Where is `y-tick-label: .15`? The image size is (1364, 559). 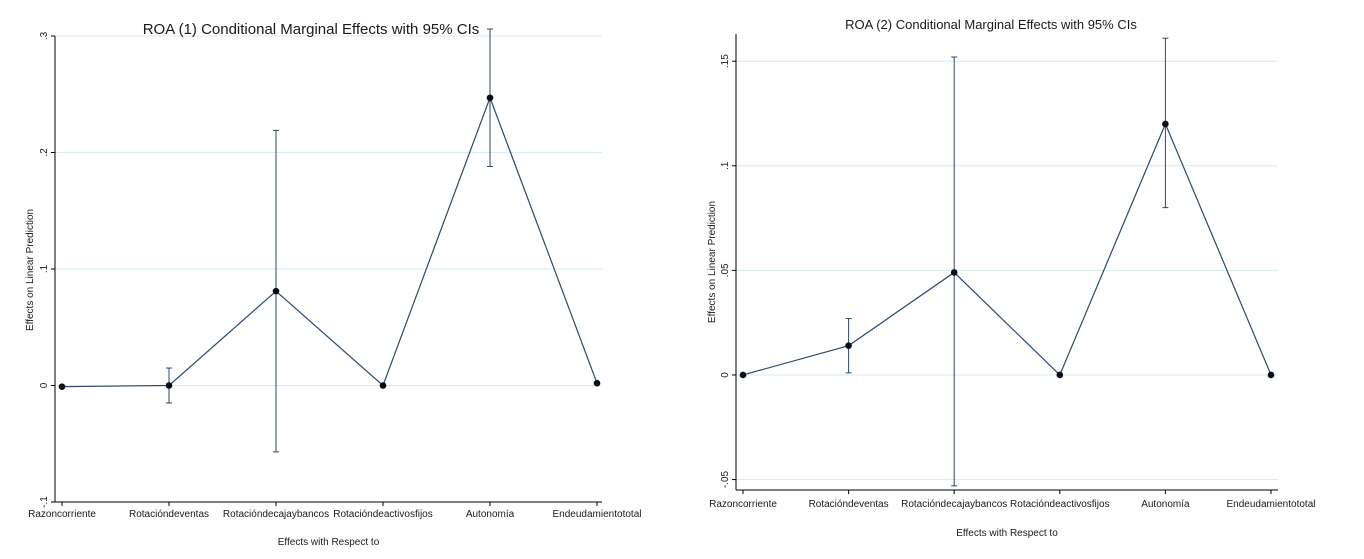
y-tick-label: .15 is located at coordinates (725, 61).